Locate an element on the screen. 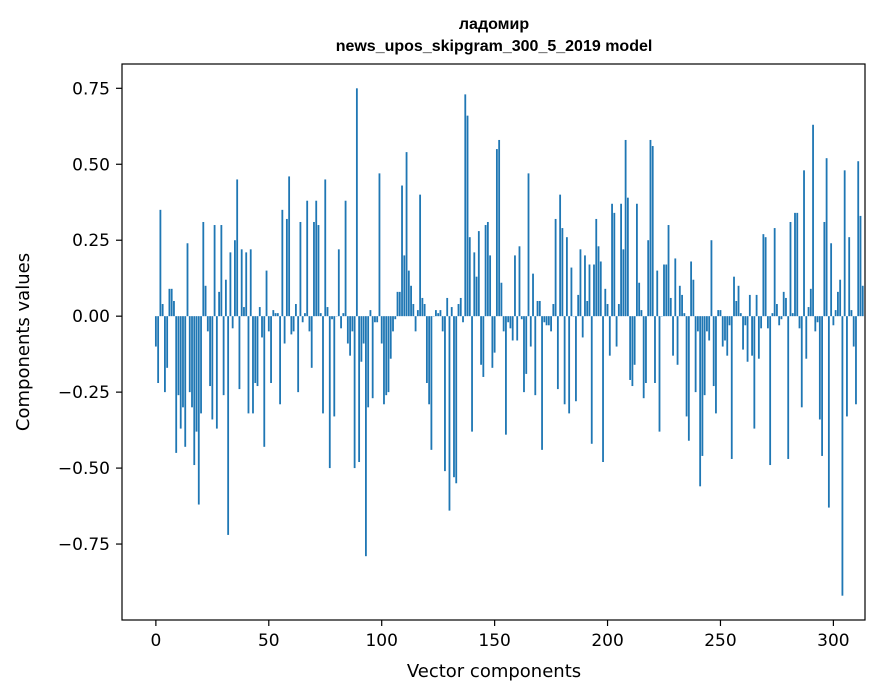 Image resolution: width=880 pixels, height=696 pixels. y-tick-label: −0.50 is located at coordinates (84, 469).